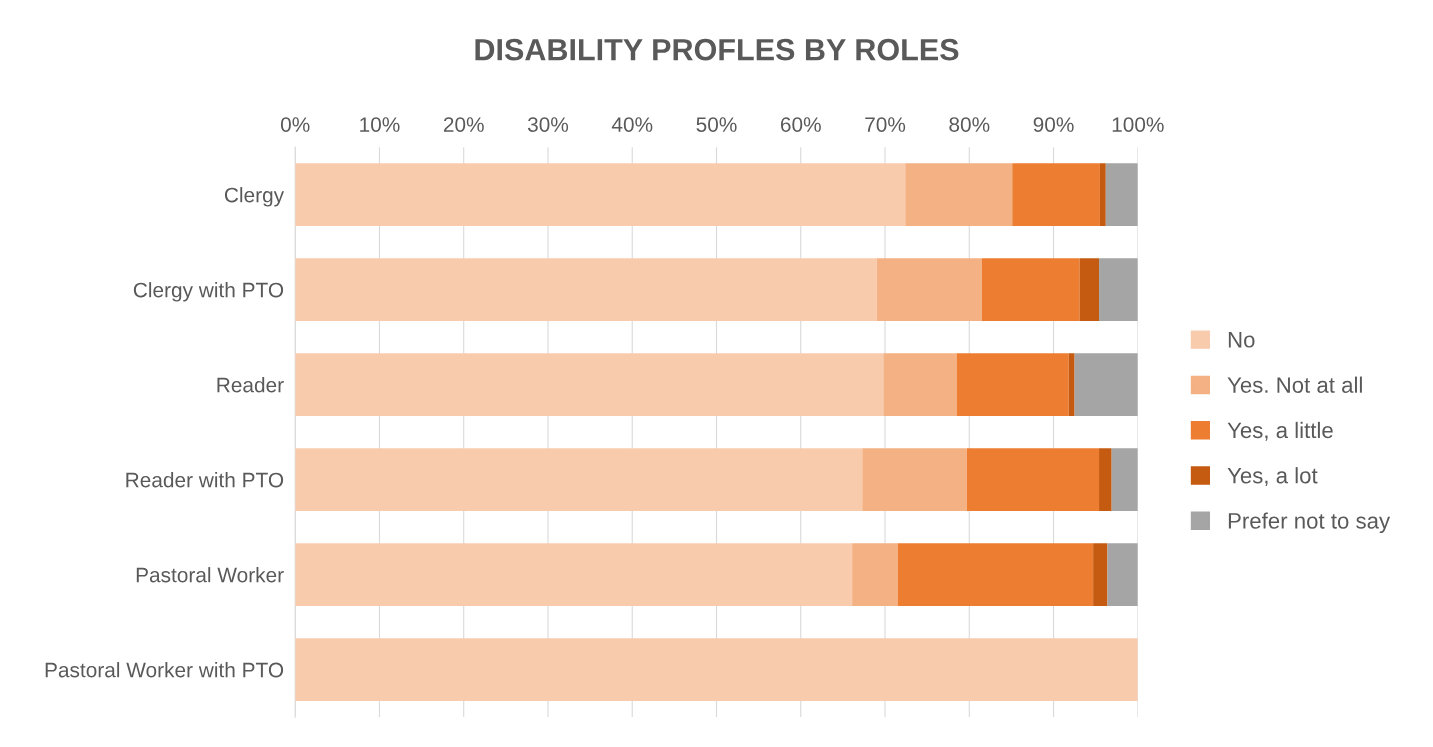  What do you see at coordinates (254, 197) in the screenshot?
I see `y-tick-label: Clergy` at bounding box center [254, 197].